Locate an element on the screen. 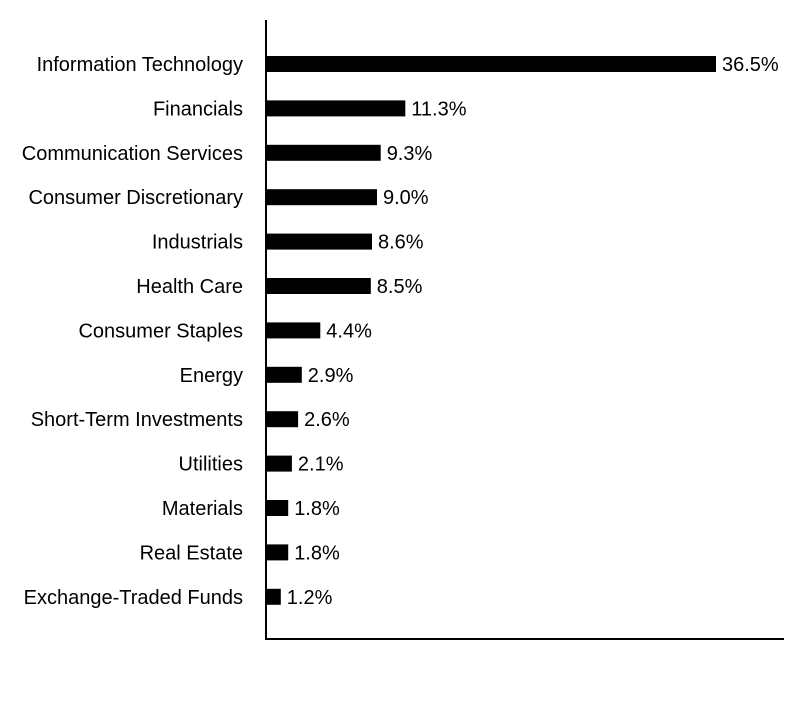  data-label: 1.2% is located at coordinates (310, 598).